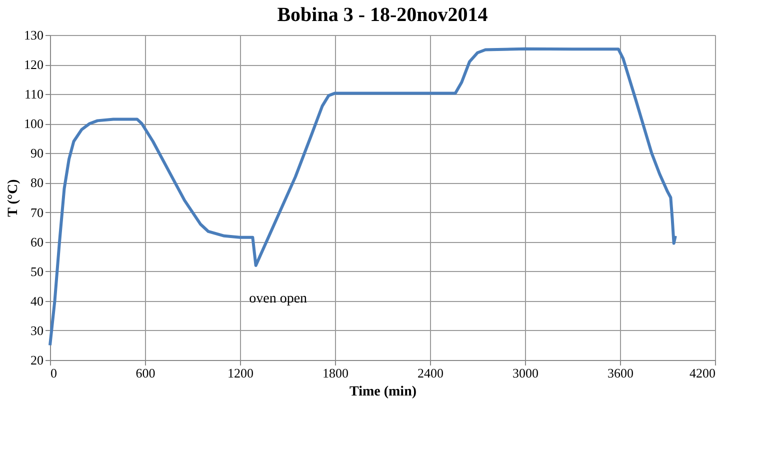  What do you see at coordinates (13, 197) in the screenshot?
I see `y-axis-title: T (°C)` at bounding box center [13, 197].